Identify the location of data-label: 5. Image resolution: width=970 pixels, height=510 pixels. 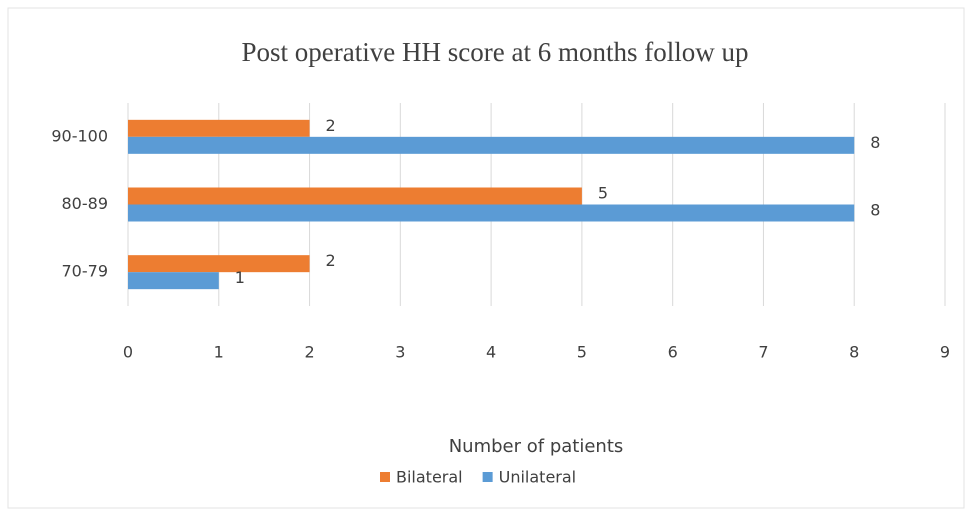
(603, 193).